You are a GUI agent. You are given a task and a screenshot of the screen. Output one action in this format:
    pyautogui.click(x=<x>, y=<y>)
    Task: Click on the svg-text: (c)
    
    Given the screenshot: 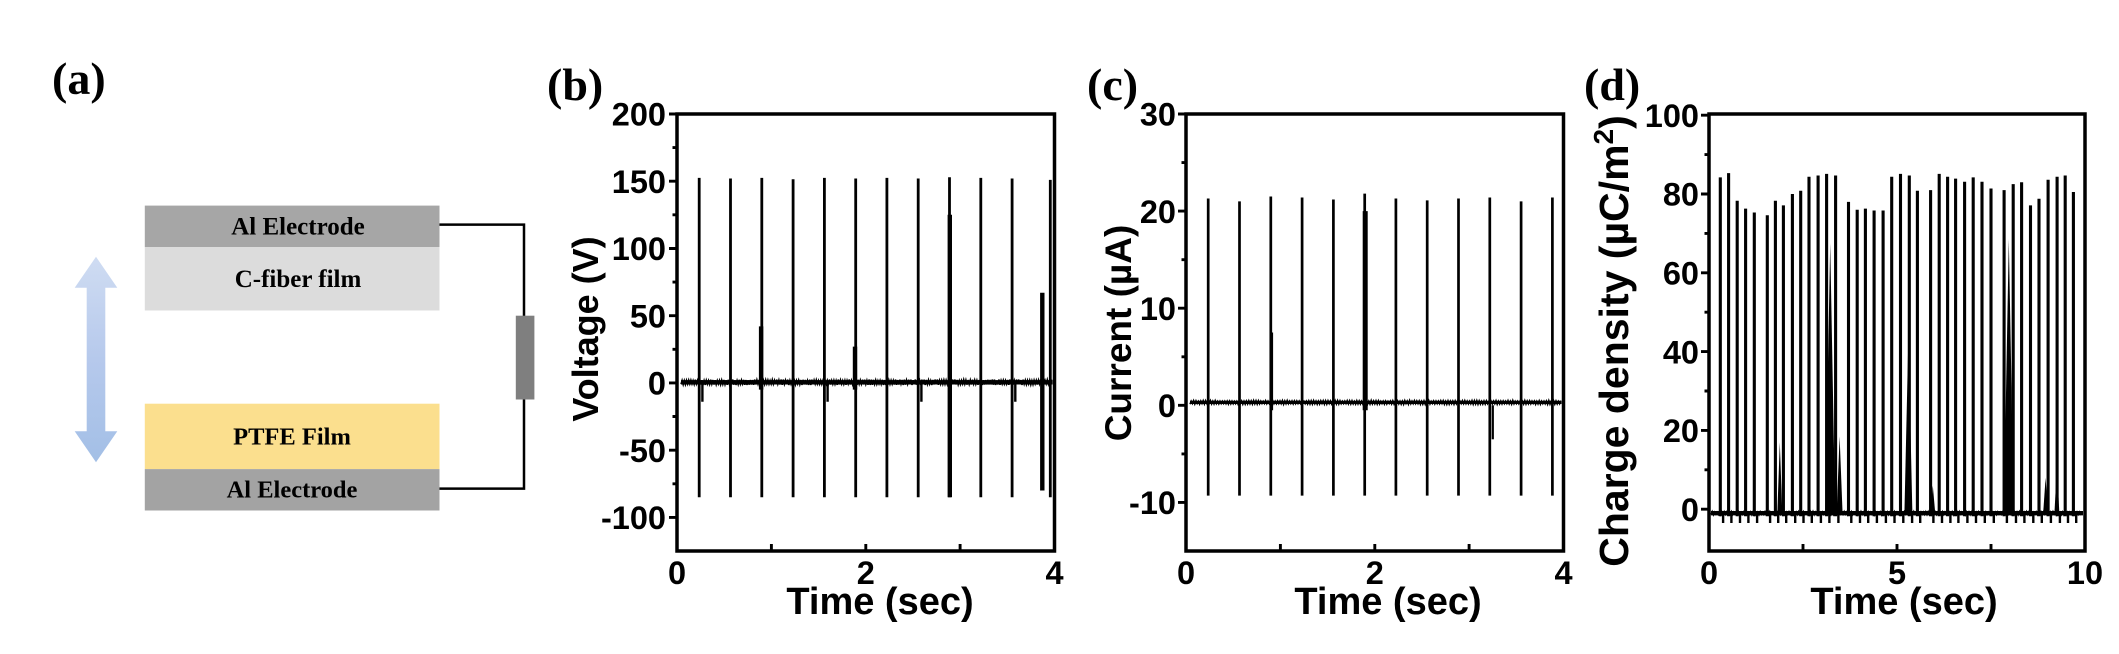 What is the action you would take?
    pyautogui.click(x=1112, y=84)
    